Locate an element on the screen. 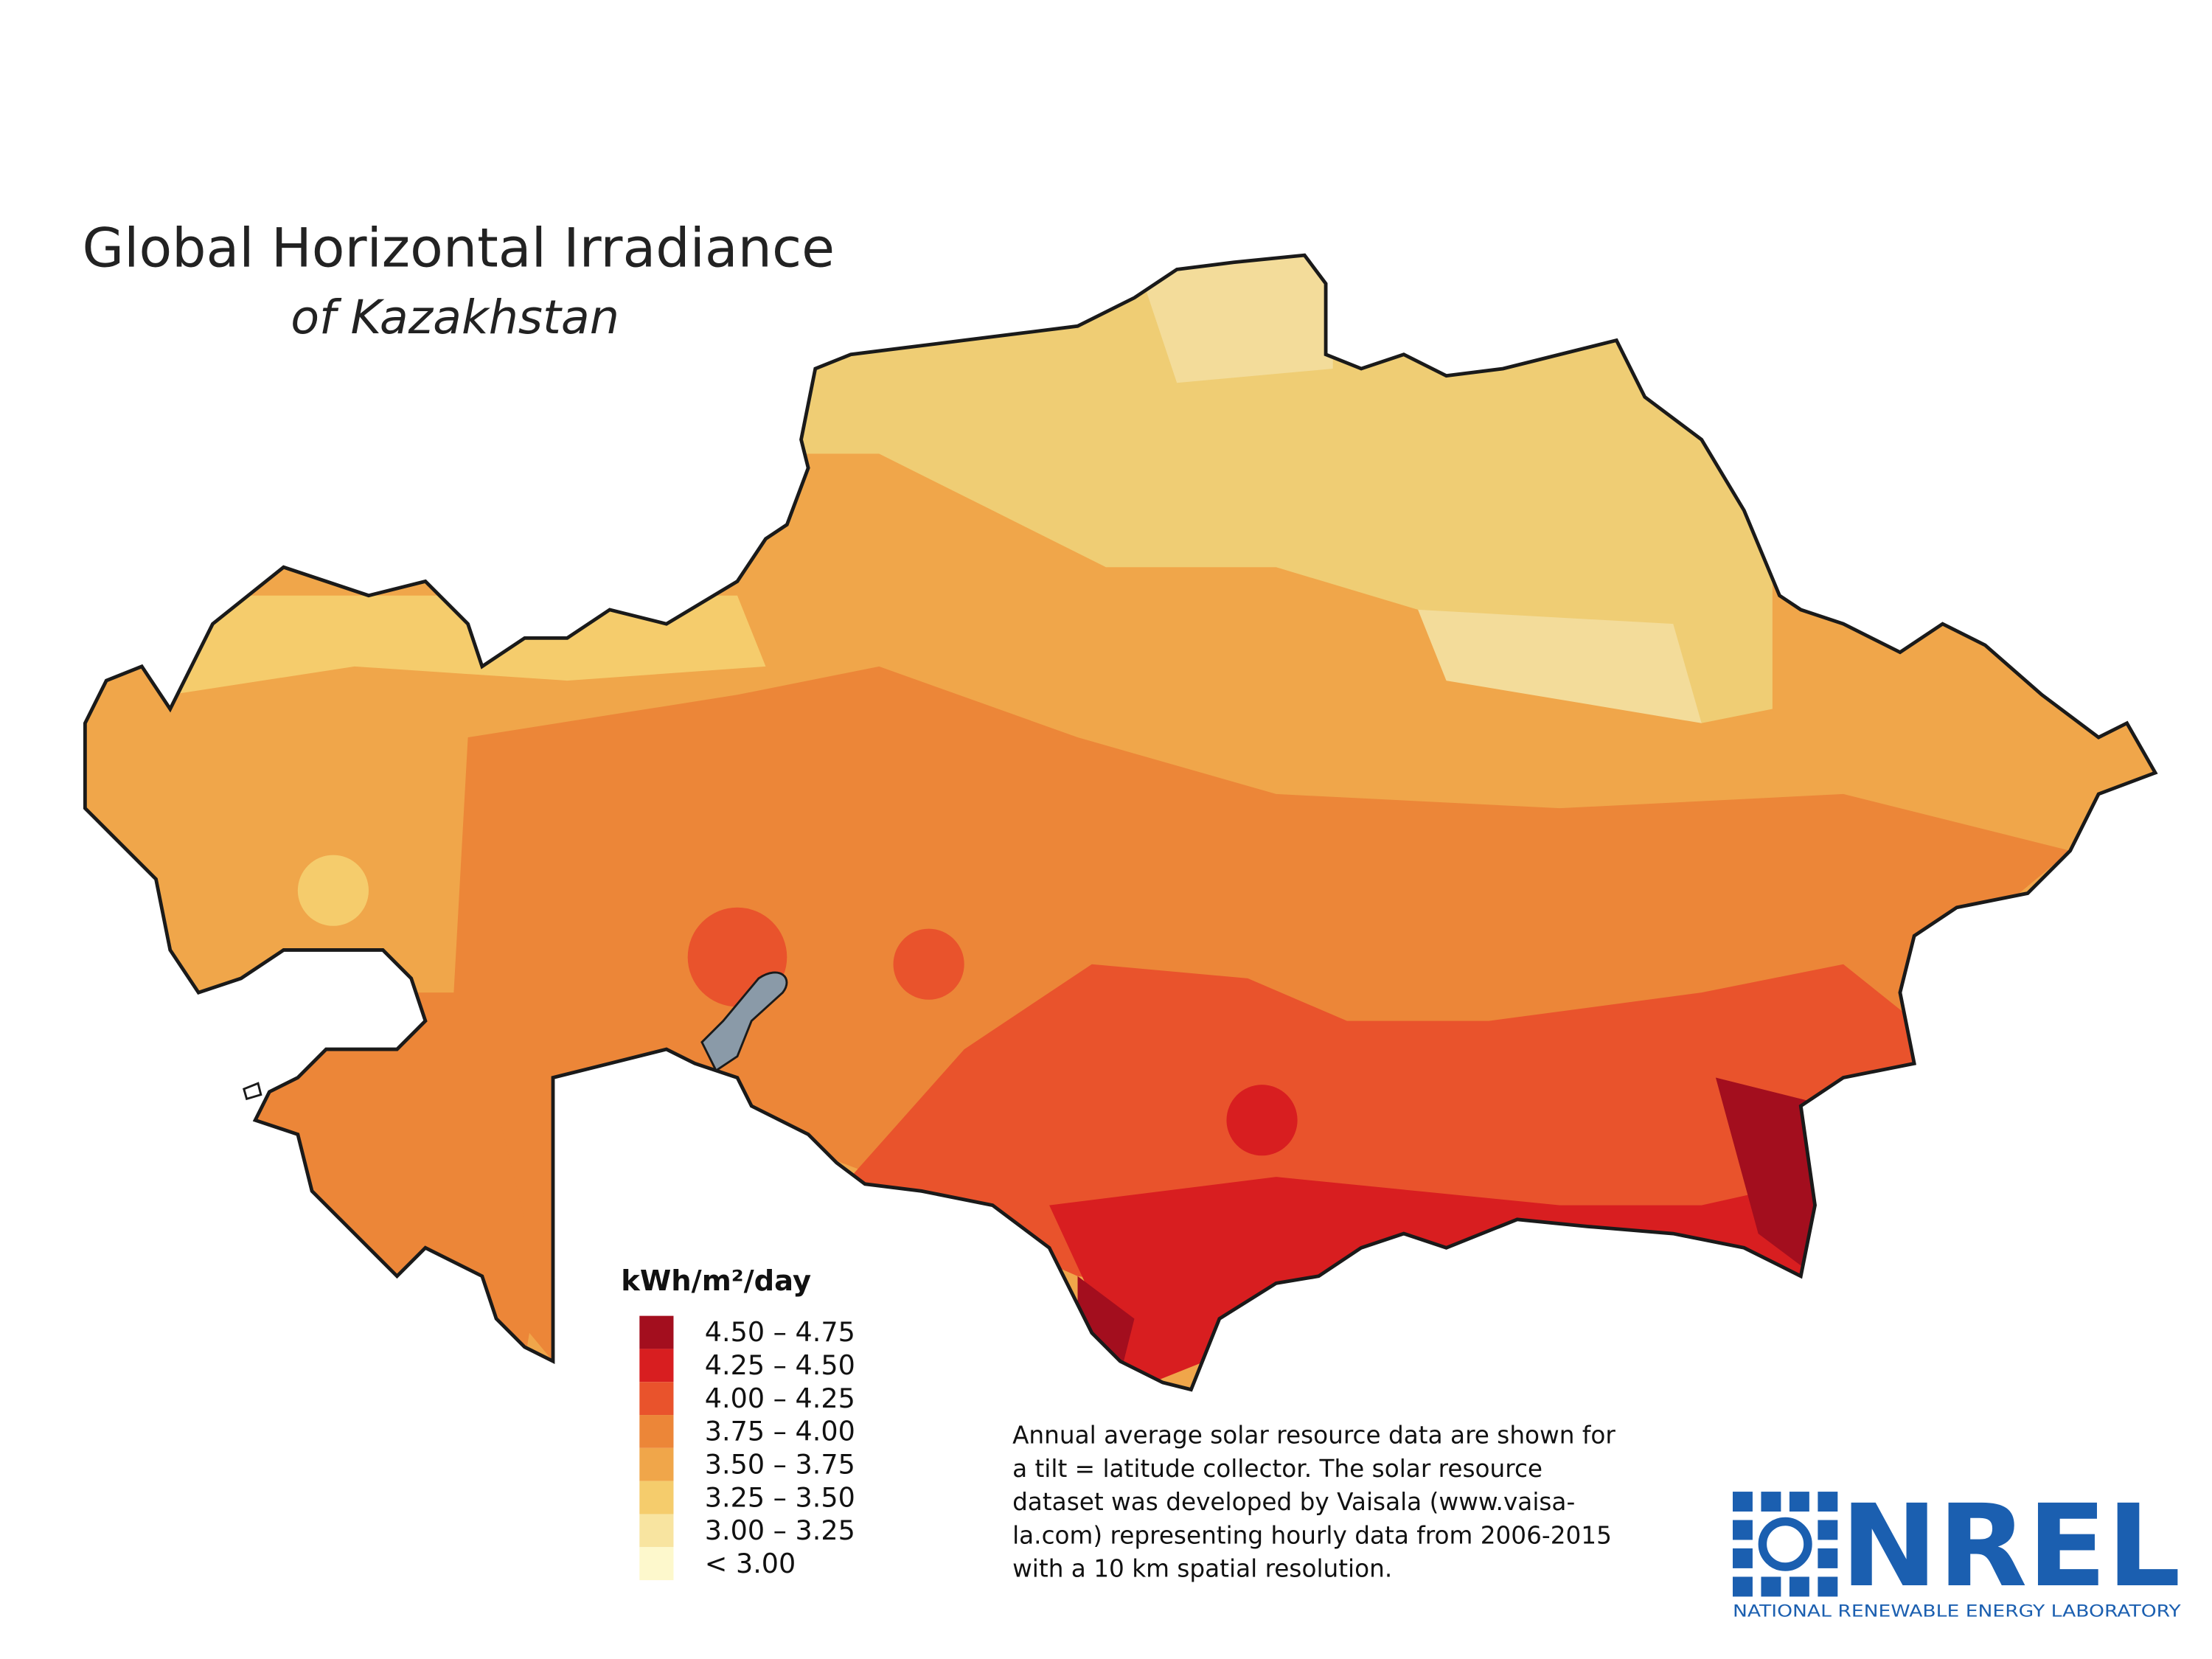  legend-label: < 3.00 is located at coordinates (750, 1563).